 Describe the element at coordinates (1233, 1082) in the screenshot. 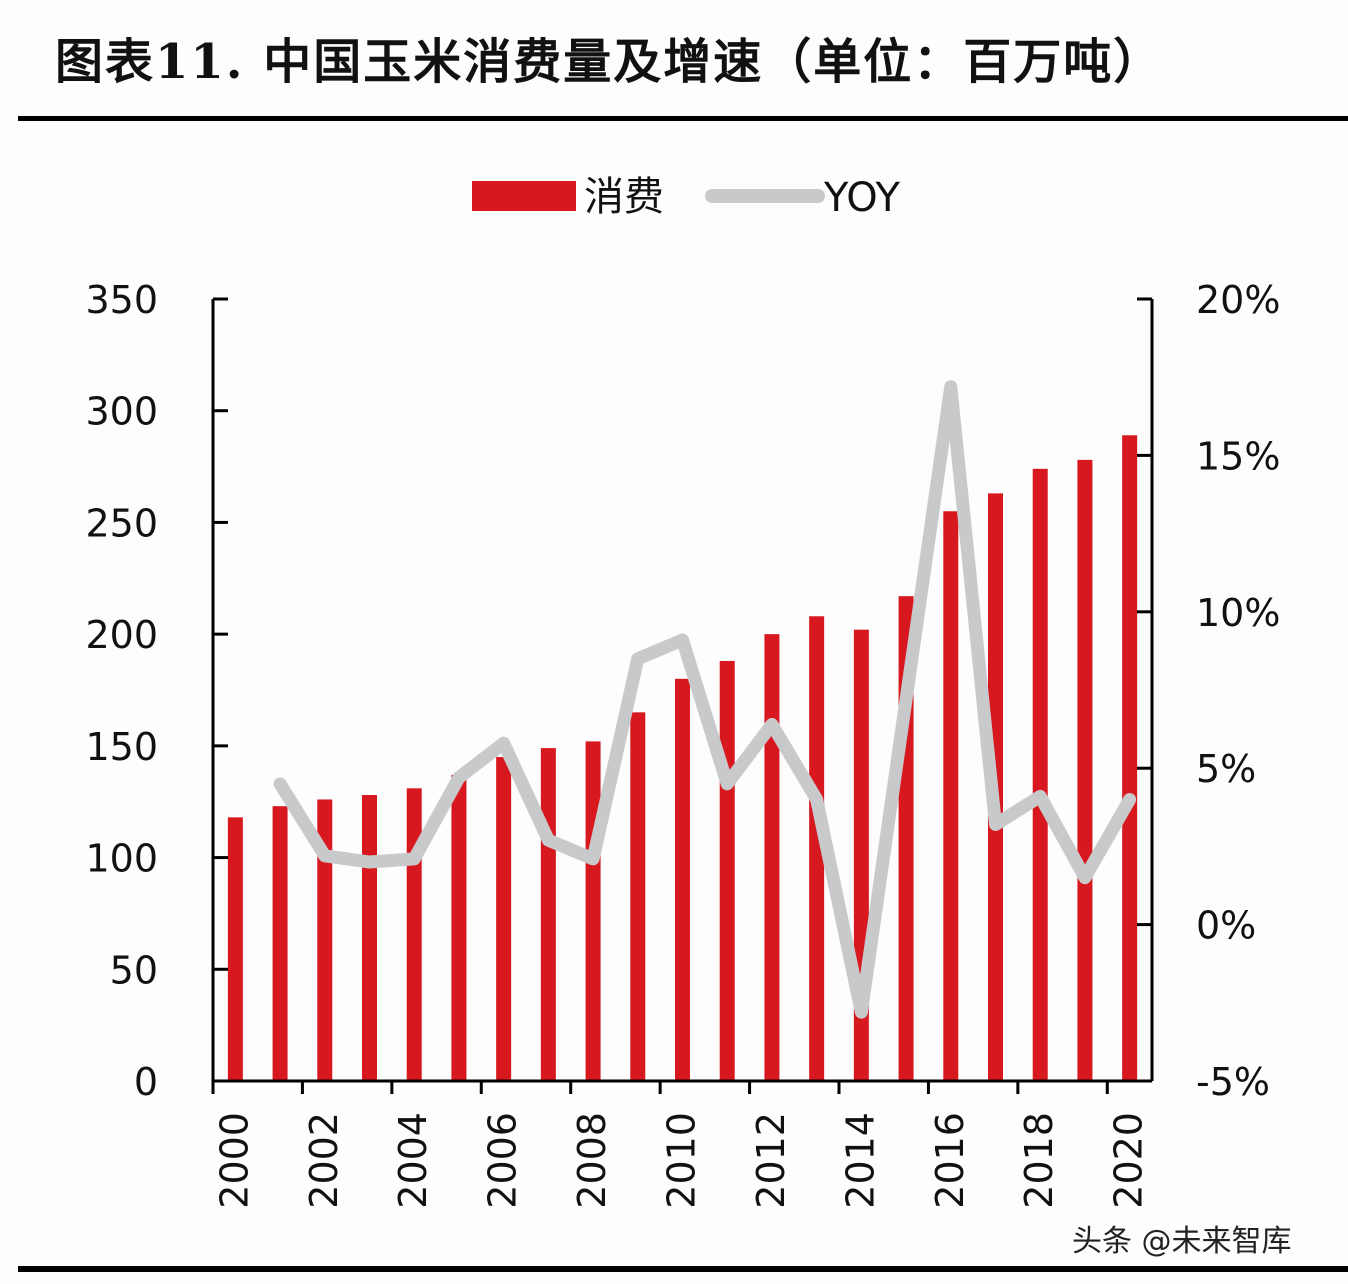

I see `y2-tick-label: -5%` at that location.